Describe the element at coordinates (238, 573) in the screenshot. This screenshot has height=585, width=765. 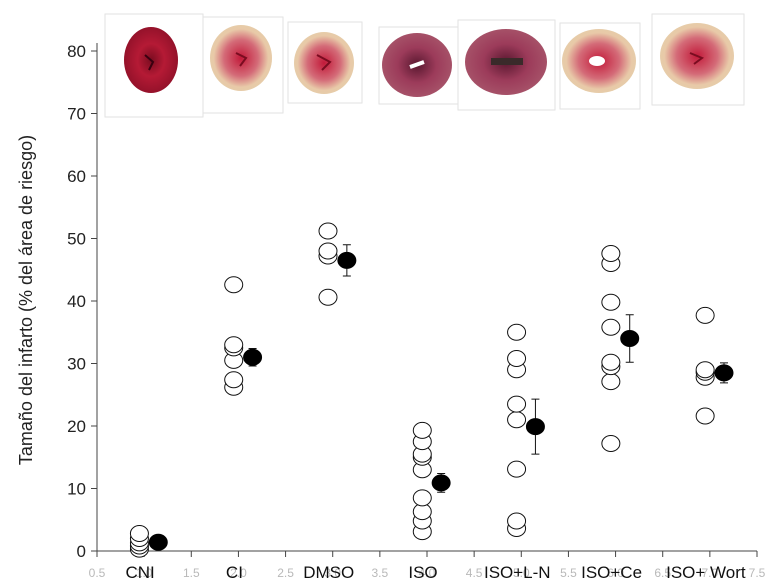
I see `x-tick-label: 2.0` at that location.